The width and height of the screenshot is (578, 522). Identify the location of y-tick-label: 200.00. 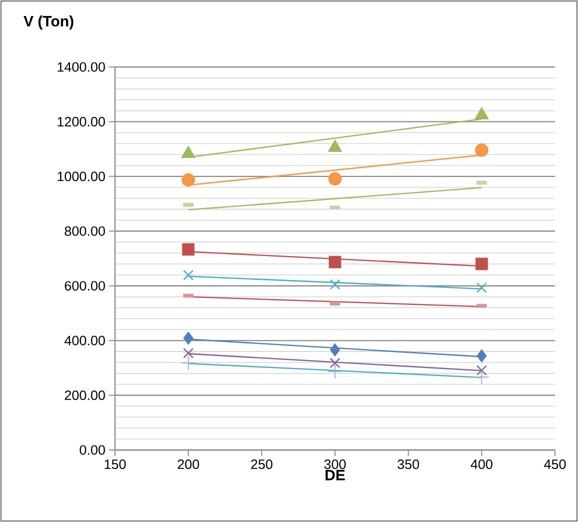
(84, 395).